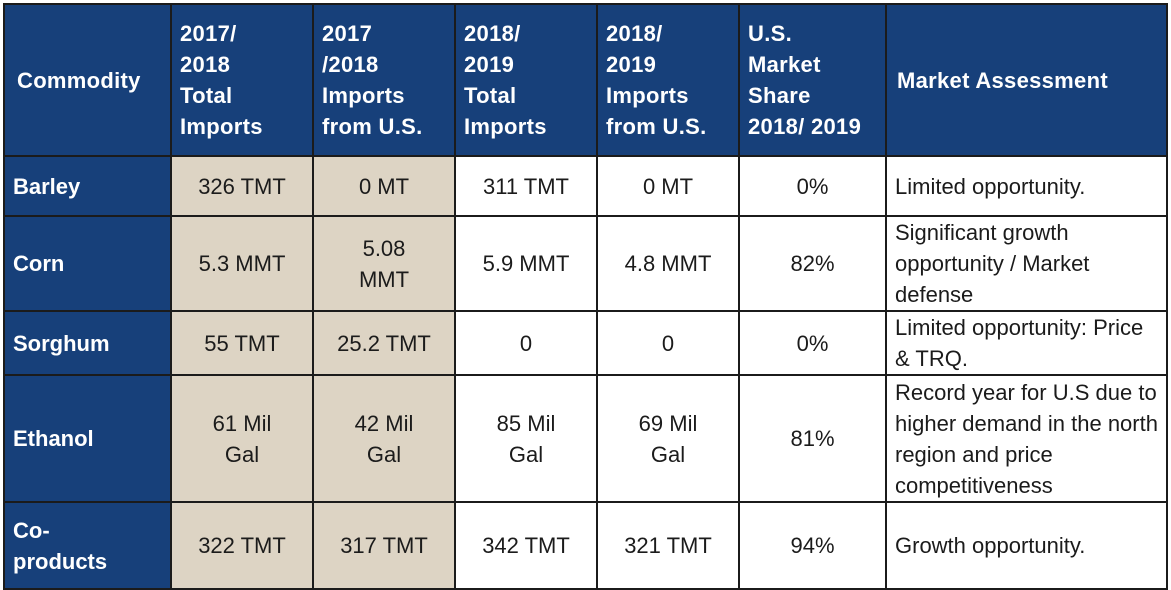  What do you see at coordinates (1026, 186) in the screenshot?
I see `assessment-cell: Limited opportunity.` at bounding box center [1026, 186].